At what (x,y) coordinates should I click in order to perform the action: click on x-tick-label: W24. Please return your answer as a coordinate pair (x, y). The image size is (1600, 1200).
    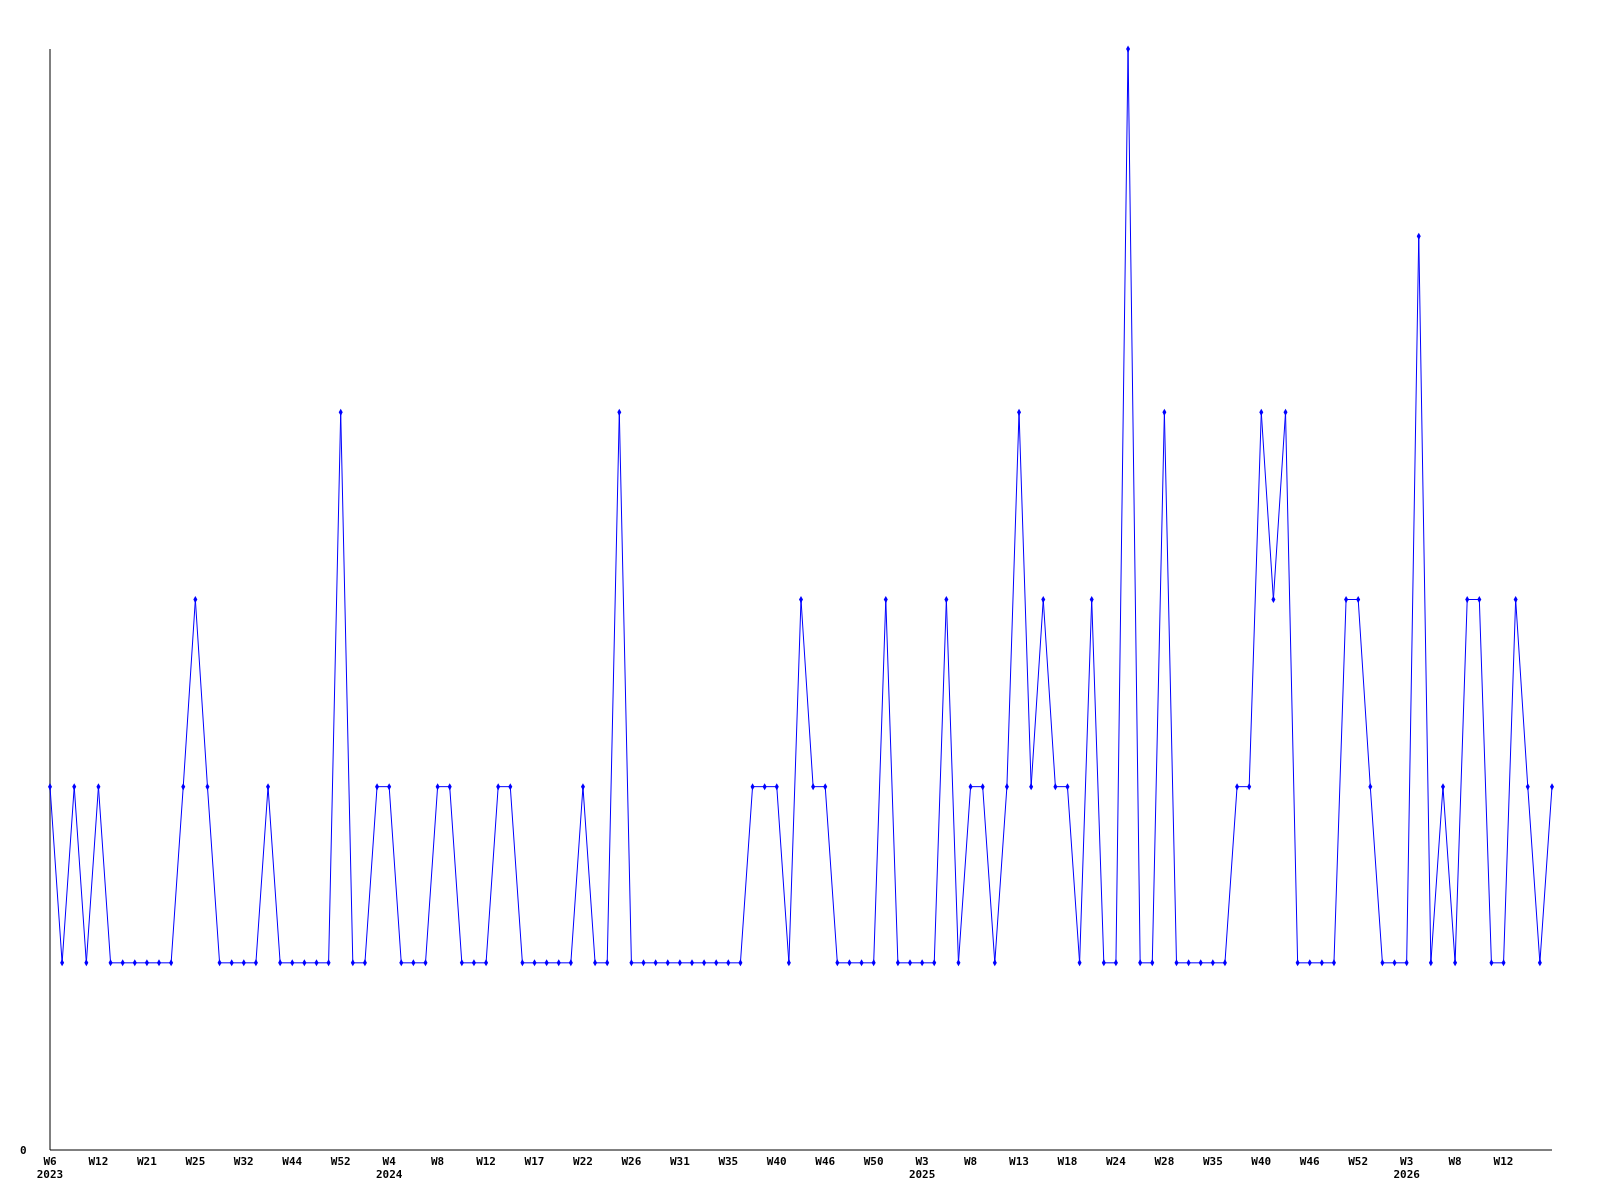
    Looking at the image, I should click on (1116, 1161).